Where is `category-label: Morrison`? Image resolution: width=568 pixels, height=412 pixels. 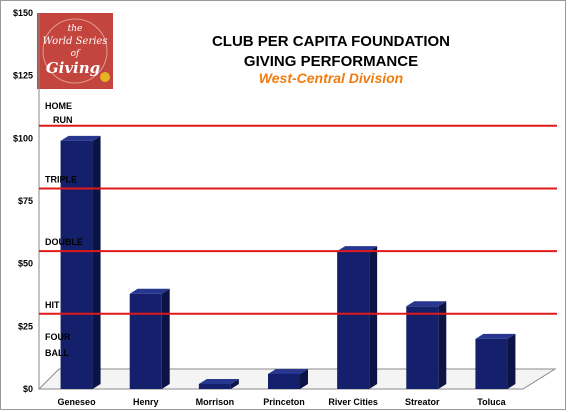 category-label: Morrison is located at coordinates (215, 402).